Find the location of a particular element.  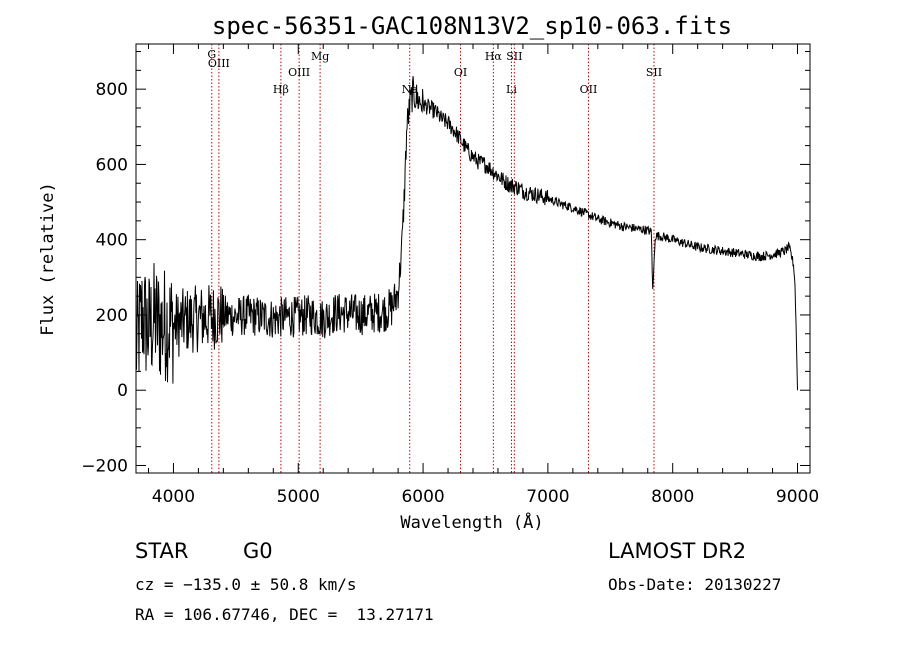

y-tick-label: 200 is located at coordinates (112, 316).